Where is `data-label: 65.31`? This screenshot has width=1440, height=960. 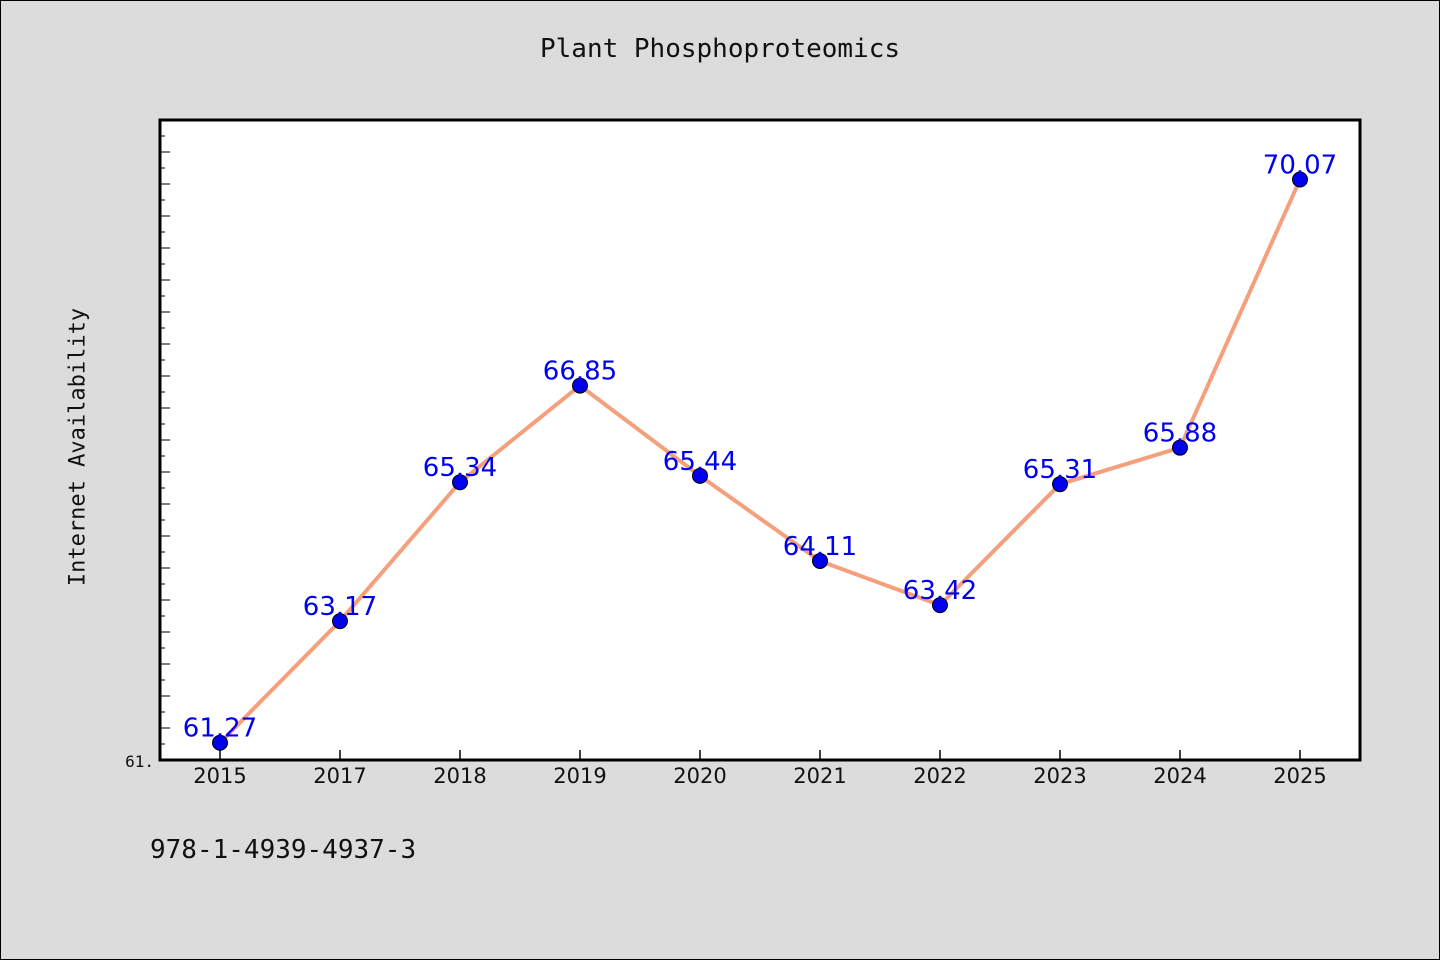
data-label: 65.31 is located at coordinates (1060, 470).